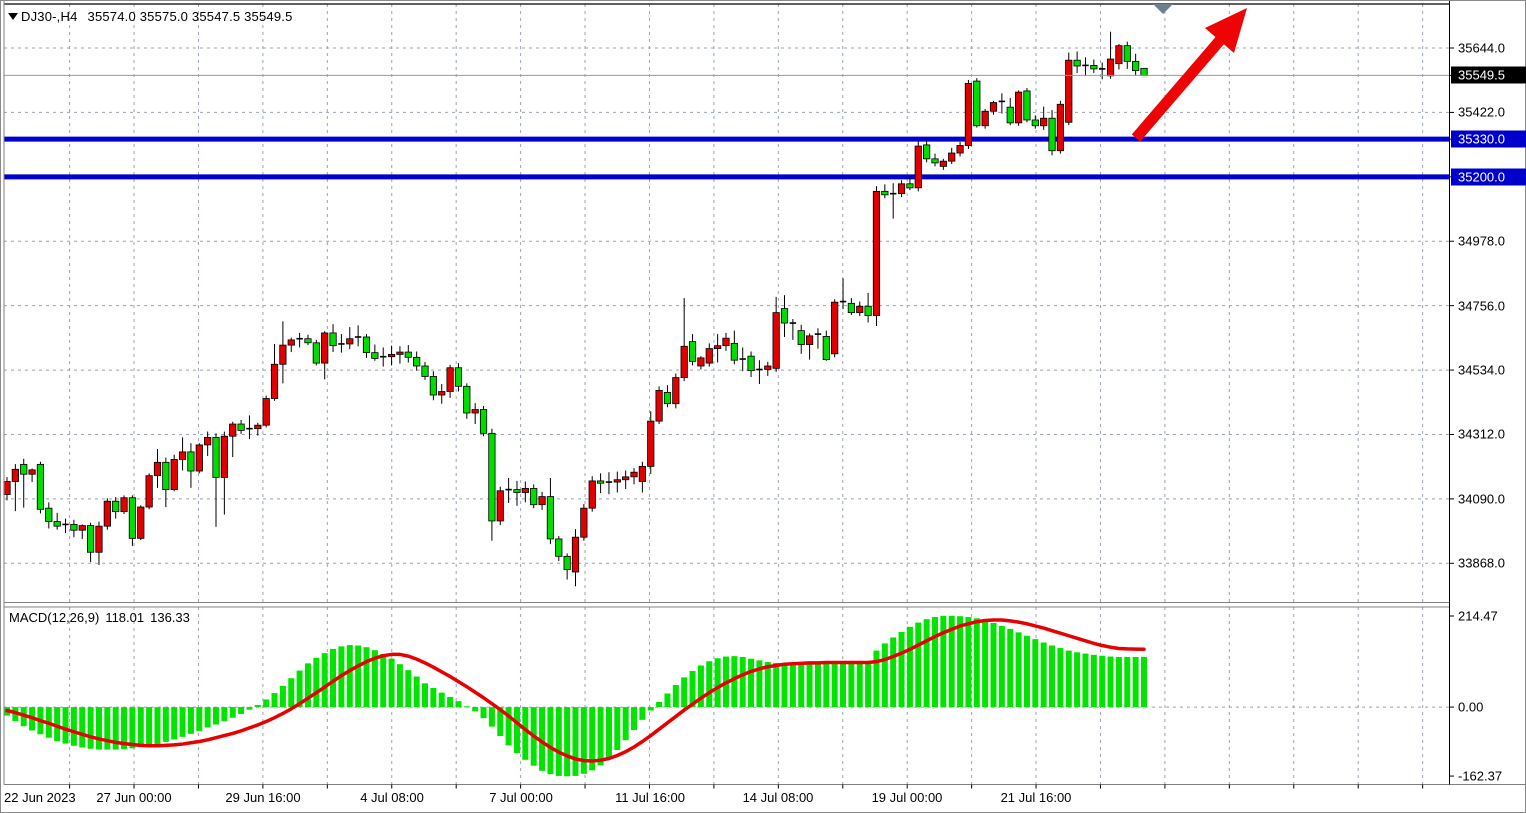 The height and width of the screenshot is (813, 1526). What do you see at coordinates (521, 797) in the screenshot?
I see `time-tick-label: 7 Jul 00:00` at bounding box center [521, 797].